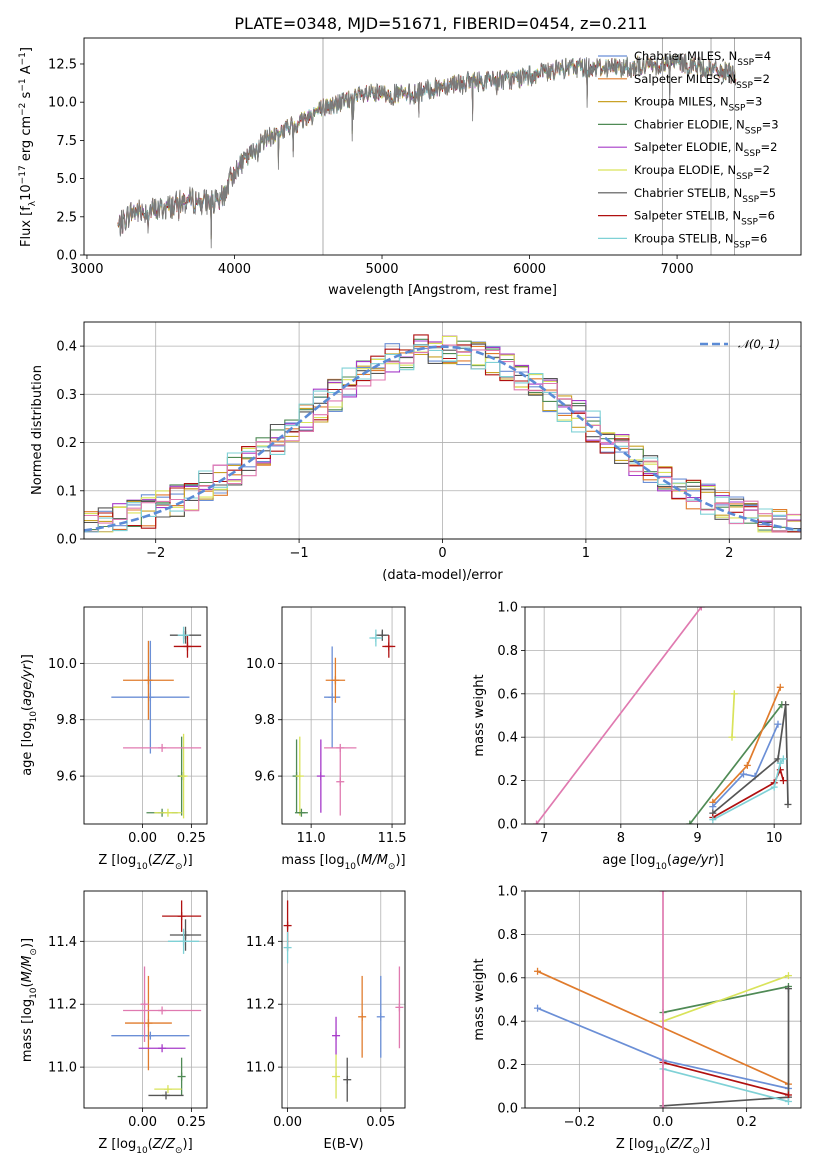 This screenshot has height=1170, width=819. I want to click on mass_vs_ebv-frame, so click(343, 999).